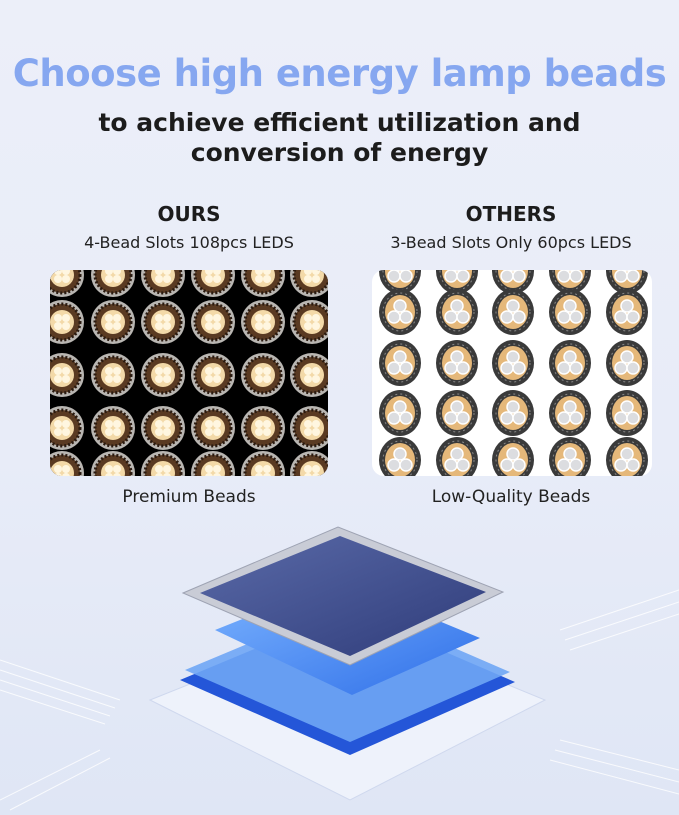  I want to click on ours-heading: OURS, so click(189, 214).